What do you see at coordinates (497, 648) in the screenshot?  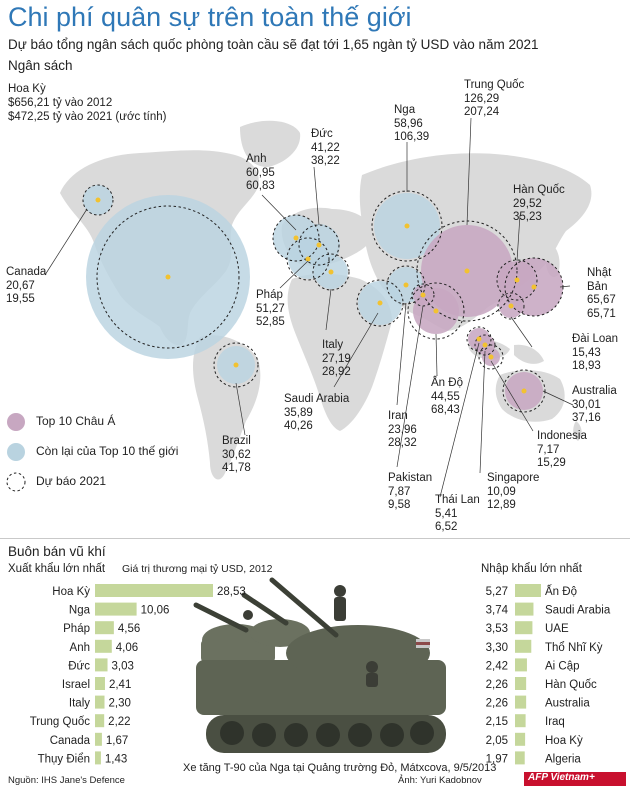 I see `import-value-label: 3,30` at bounding box center [497, 648].